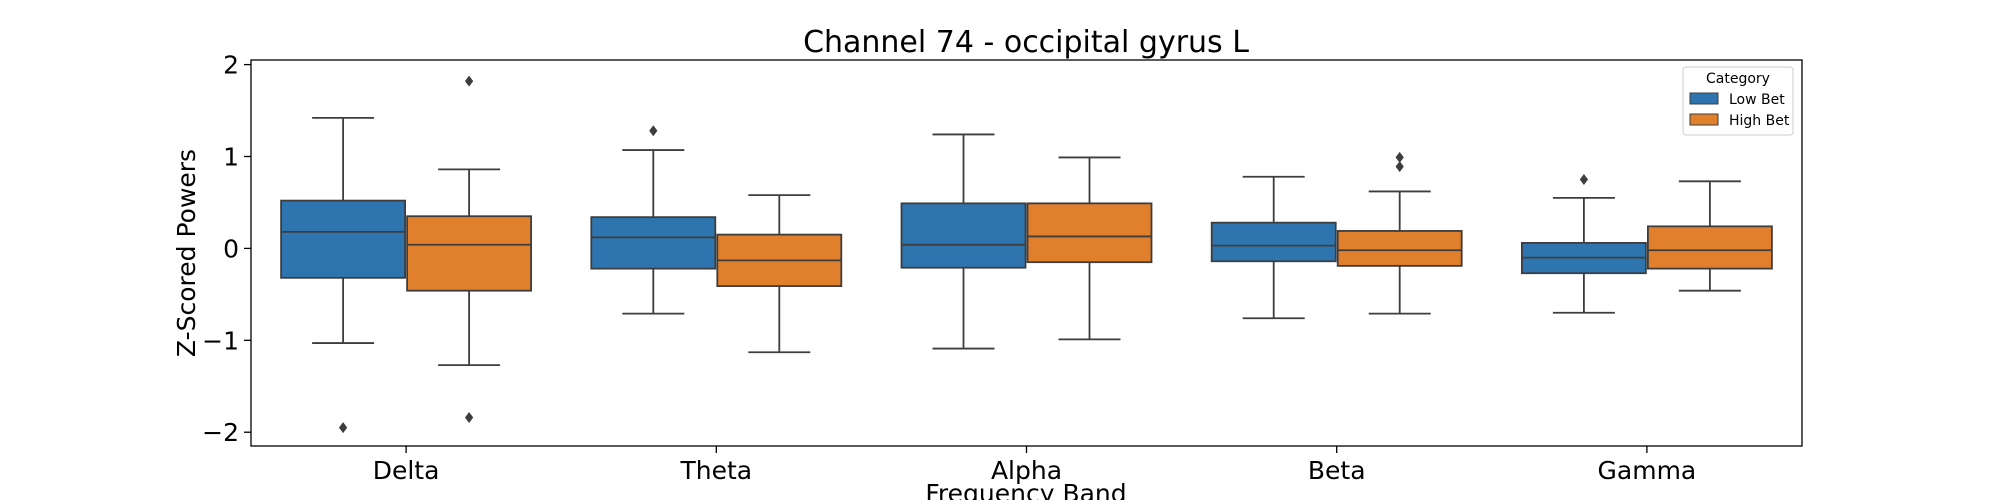  What do you see at coordinates (1738, 79) in the screenshot?
I see `legend-title: Category` at bounding box center [1738, 79].